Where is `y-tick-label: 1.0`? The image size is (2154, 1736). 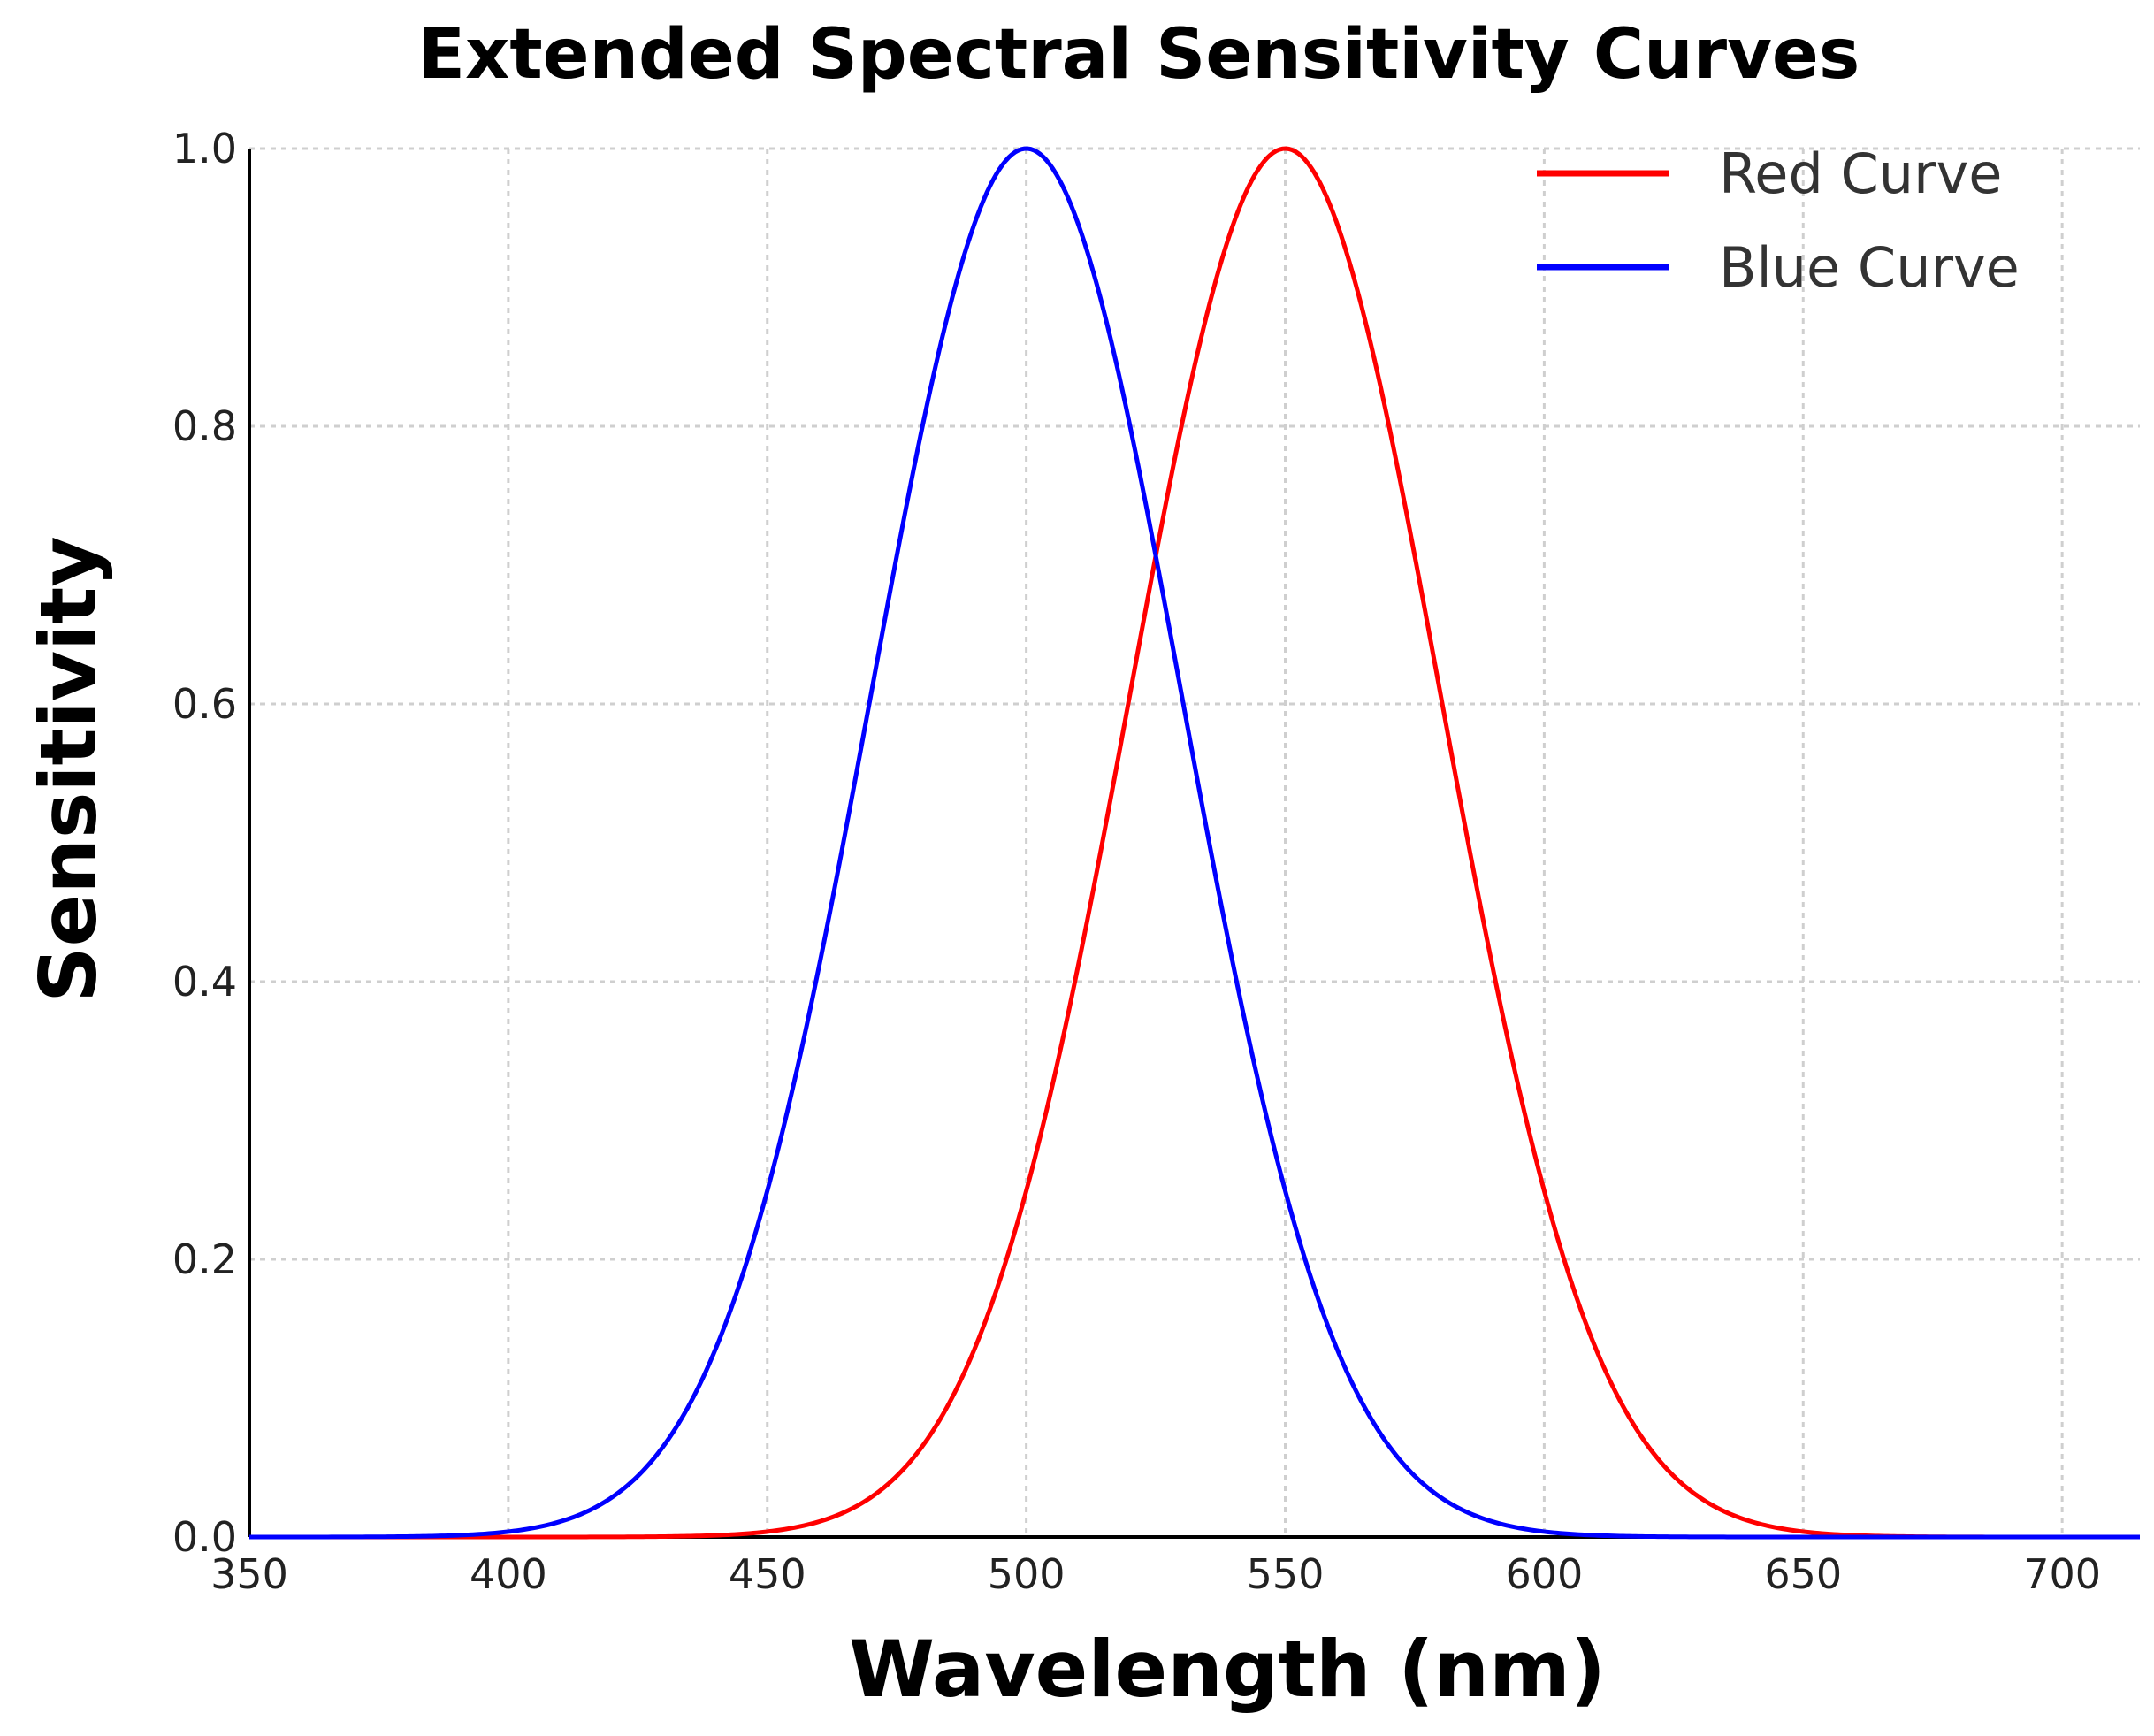
y-tick-label: 1.0 is located at coordinates (204, 148).